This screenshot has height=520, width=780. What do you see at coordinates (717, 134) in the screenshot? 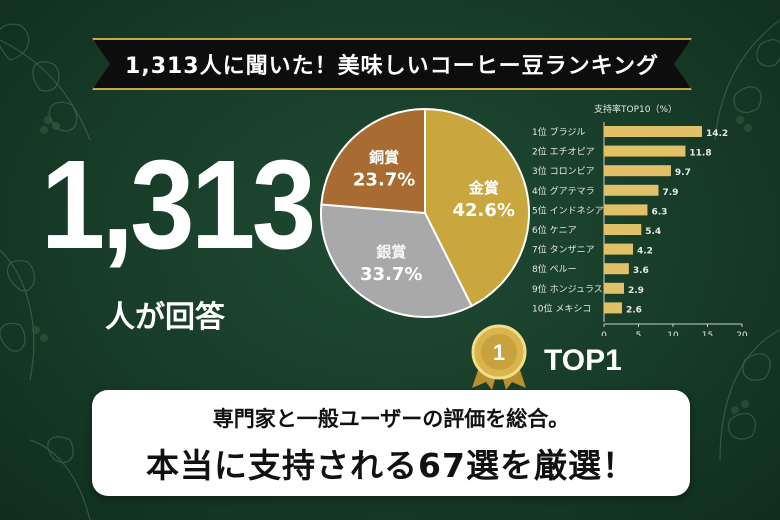
I see `bar-value-label: 14.2` at bounding box center [717, 134].